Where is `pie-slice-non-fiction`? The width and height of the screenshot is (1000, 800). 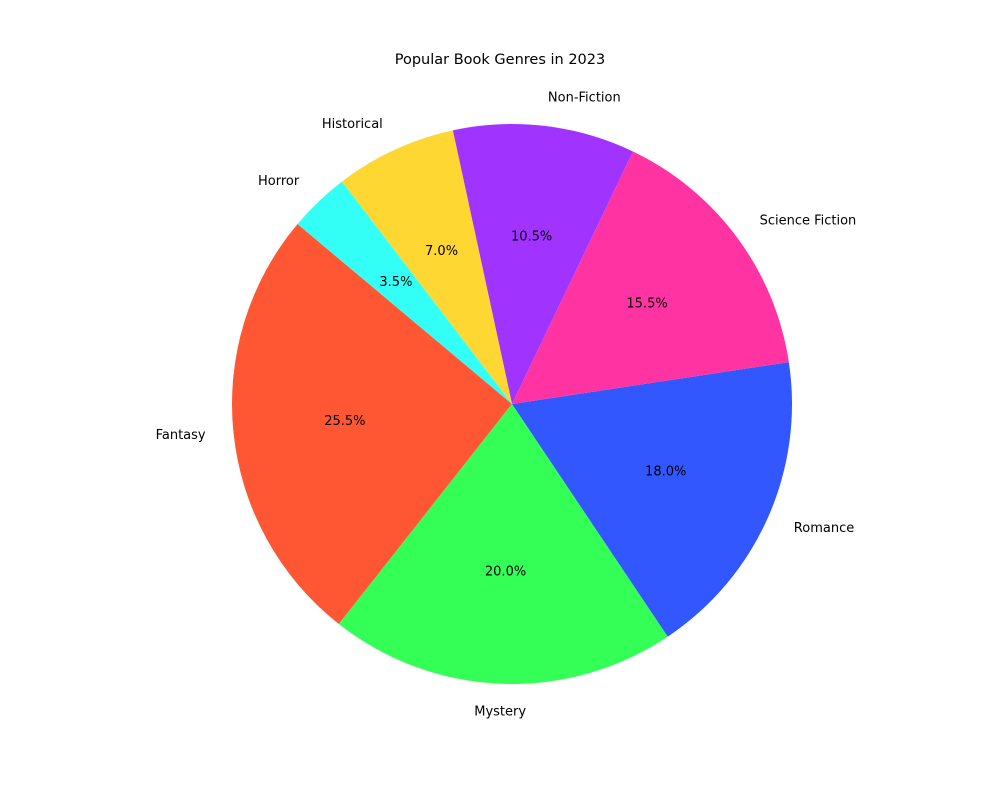 pie-slice-non-fiction is located at coordinates (542, 264).